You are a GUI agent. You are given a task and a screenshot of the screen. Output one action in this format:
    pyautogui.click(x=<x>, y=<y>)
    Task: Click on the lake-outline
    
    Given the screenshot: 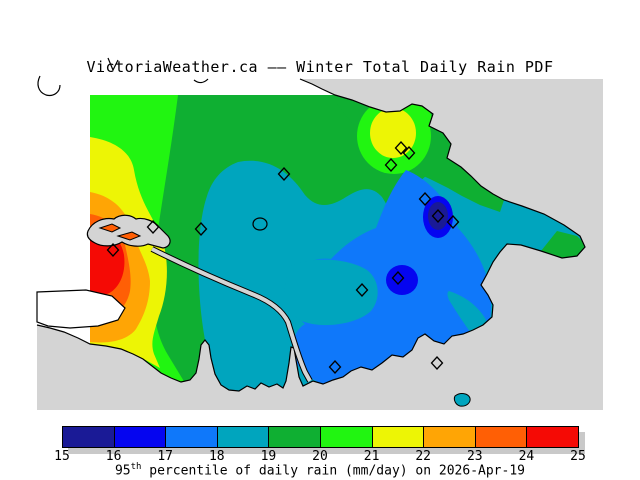 What is the action you would take?
    pyautogui.click(x=260, y=224)
    